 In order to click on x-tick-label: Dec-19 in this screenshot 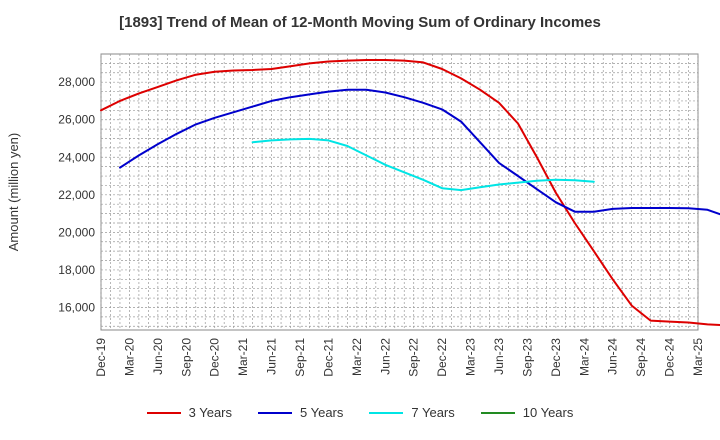, I will do `click(101, 357)`.